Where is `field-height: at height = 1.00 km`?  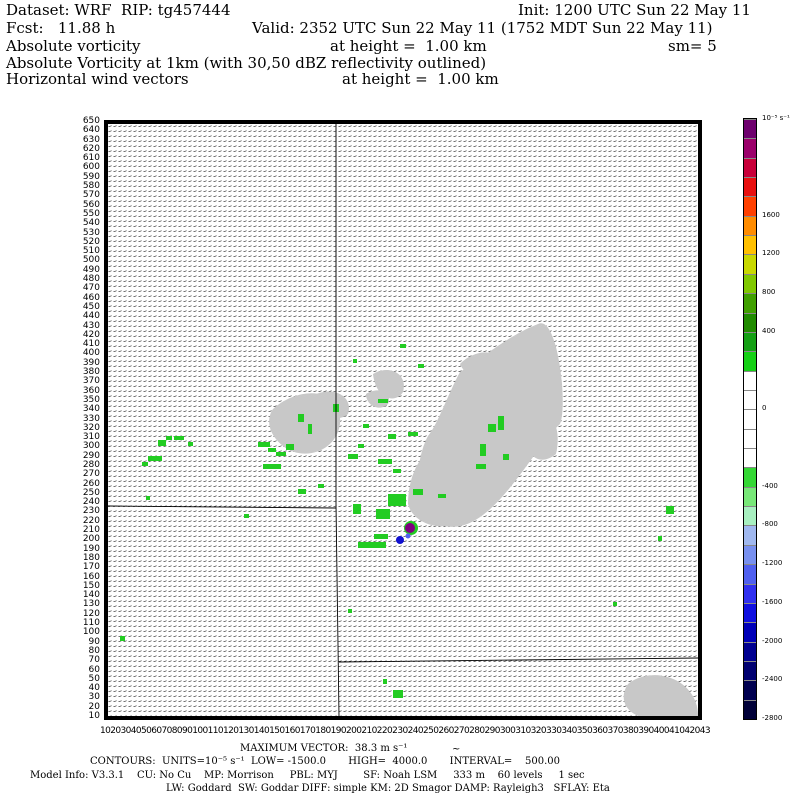
field-height: at height = 1.00 km is located at coordinates (408, 46).